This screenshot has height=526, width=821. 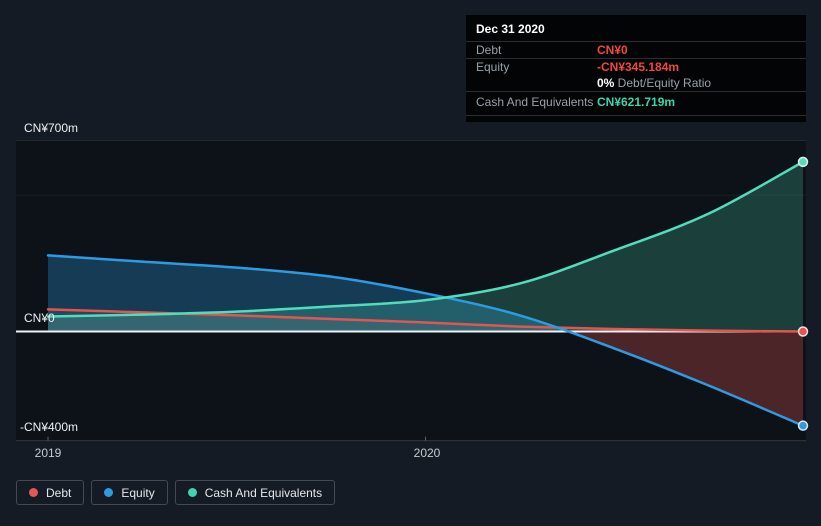 I want to click on y-axis-label-zero: CN¥0, so click(x=39, y=318).